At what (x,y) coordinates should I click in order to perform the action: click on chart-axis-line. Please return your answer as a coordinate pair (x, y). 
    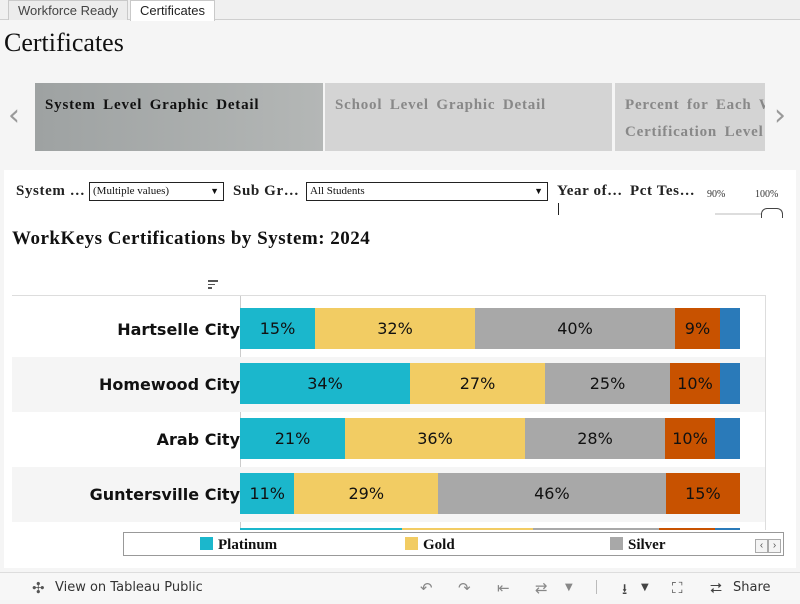
    Looking at the image, I should click on (240, 413).